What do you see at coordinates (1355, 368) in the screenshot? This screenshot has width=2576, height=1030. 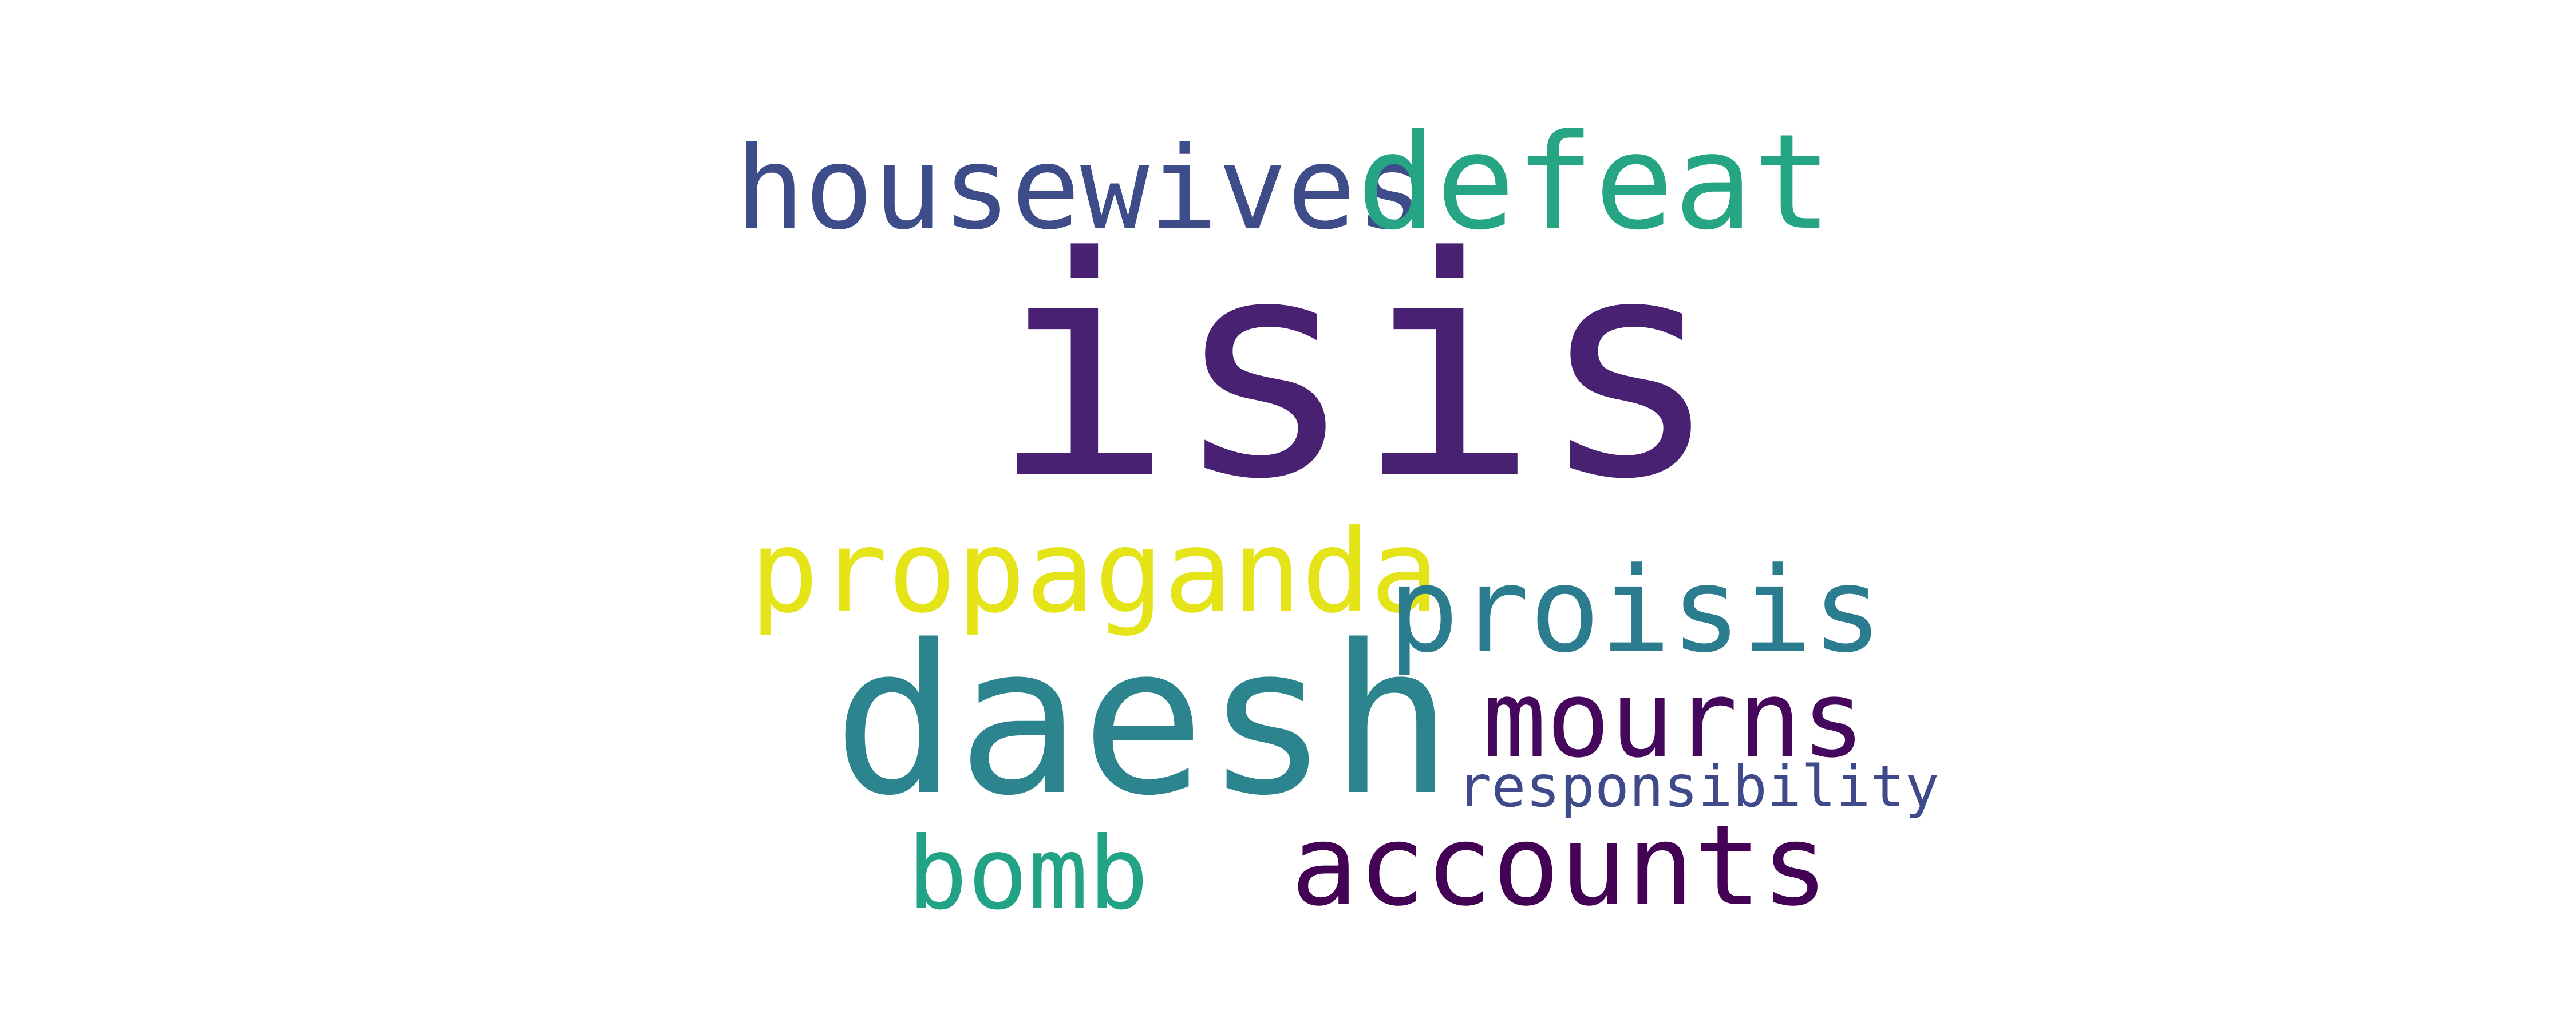 I see `word-isis: isis` at bounding box center [1355, 368].